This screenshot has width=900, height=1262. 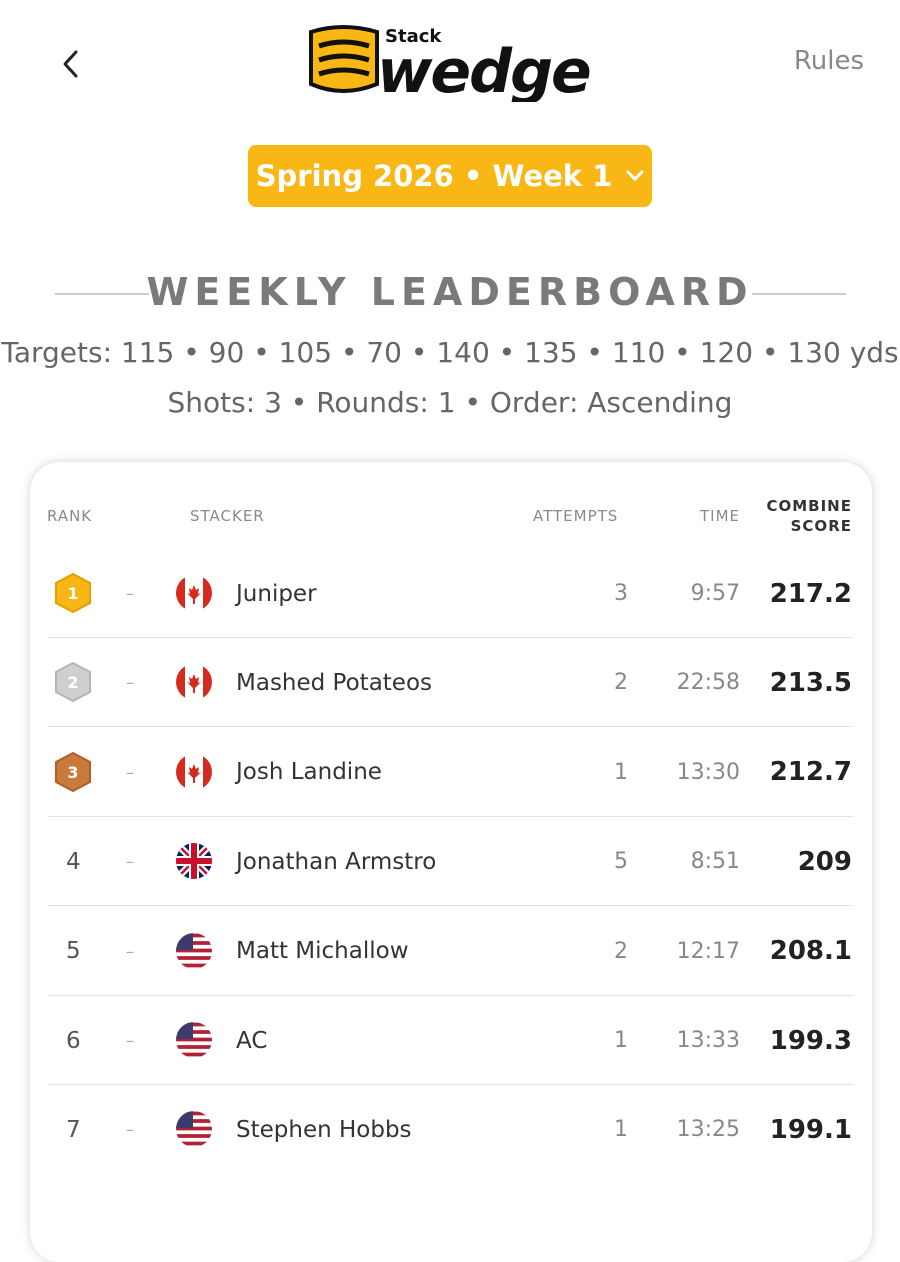 I want to click on combine-score: 209, so click(x=824, y=861).